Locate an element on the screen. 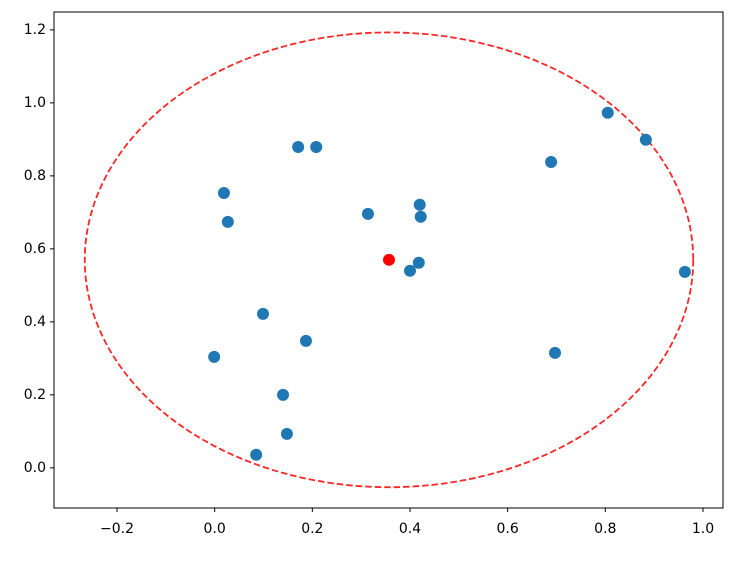  x-tick-label: 0.4 is located at coordinates (410, 529).